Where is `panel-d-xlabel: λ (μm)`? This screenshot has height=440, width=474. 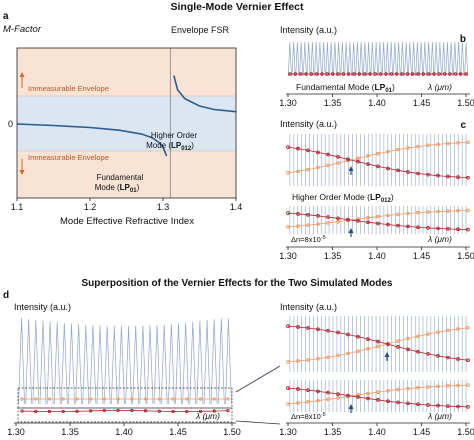
panel-d-xlabel: λ (μm) is located at coordinates (207, 416).